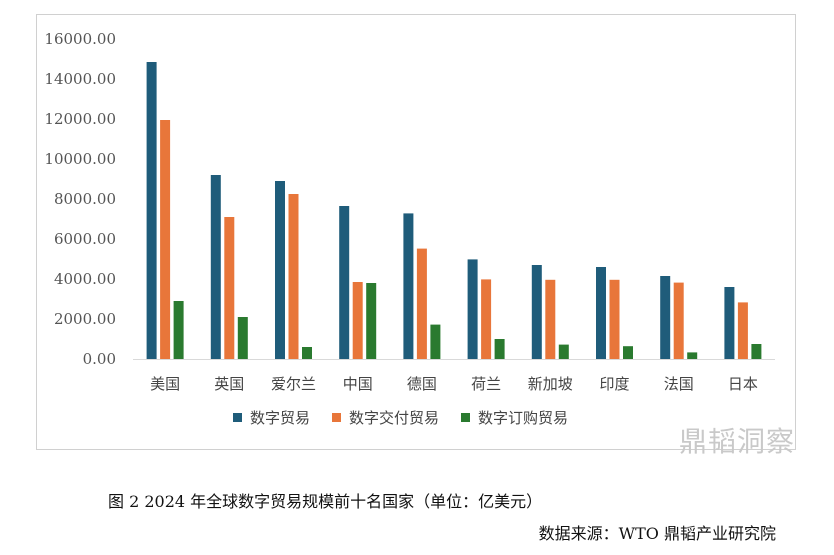 This screenshot has width=834, height=555. What do you see at coordinates (99, 359) in the screenshot?
I see `y-tick-label: 0.00` at bounding box center [99, 359].